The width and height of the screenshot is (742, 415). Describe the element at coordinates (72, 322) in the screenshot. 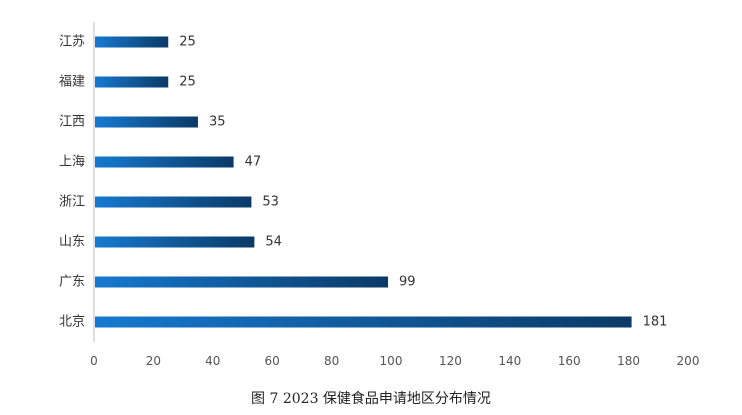

I see `category-label-7: 北京` at that location.